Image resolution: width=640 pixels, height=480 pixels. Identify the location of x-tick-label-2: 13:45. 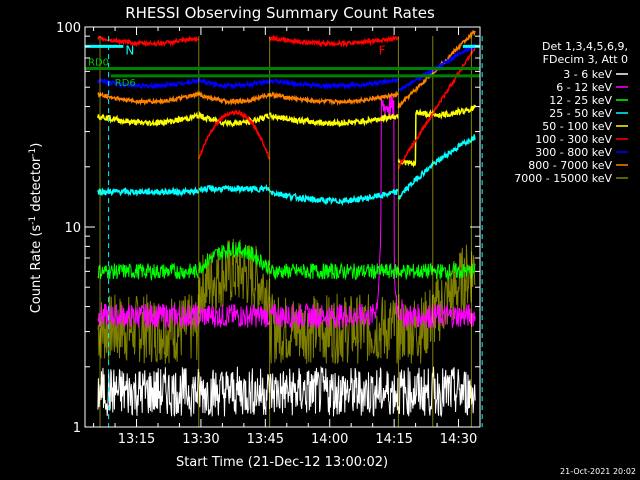
(265, 439).